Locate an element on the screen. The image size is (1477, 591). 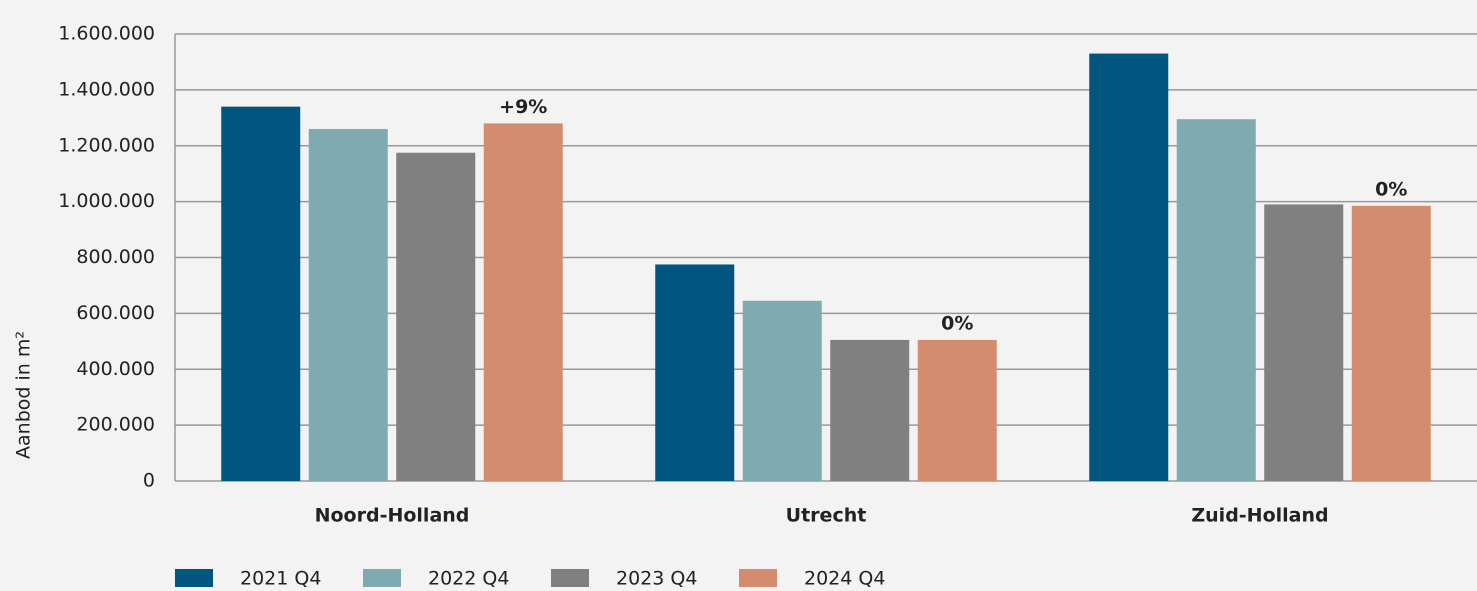
y-tick-label: 0 is located at coordinates (149, 481).